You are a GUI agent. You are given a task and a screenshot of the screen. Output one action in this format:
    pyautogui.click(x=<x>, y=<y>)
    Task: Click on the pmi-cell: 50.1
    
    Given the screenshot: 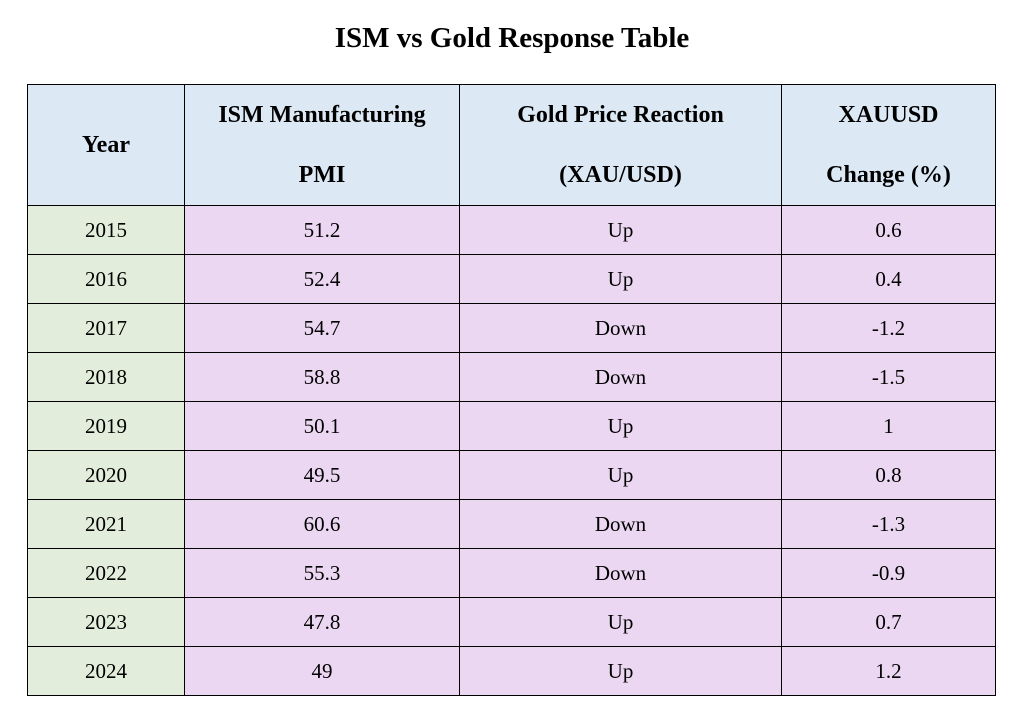 What is the action you would take?
    pyautogui.click(x=322, y=426)
    